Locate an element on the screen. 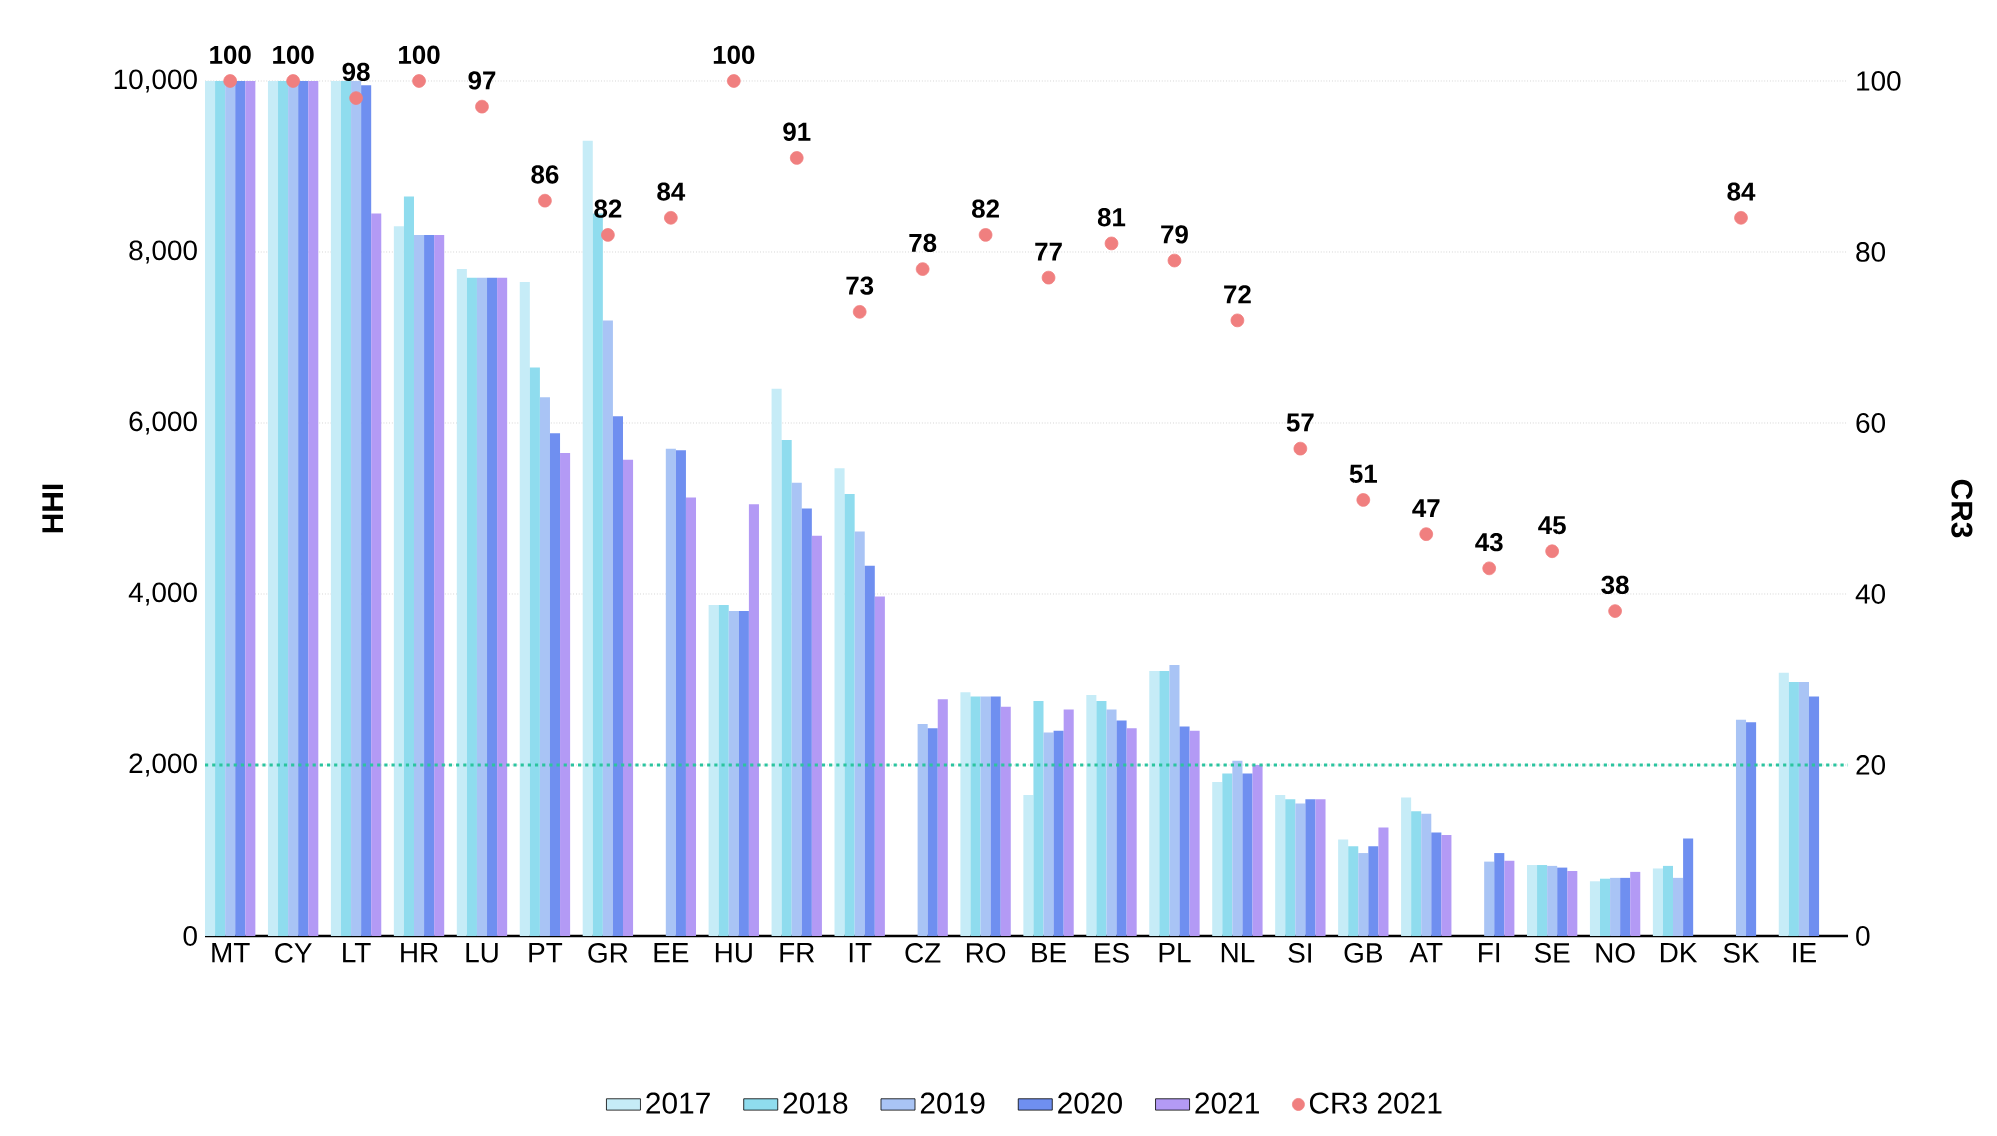 The image size is (1997, 1136). legend-label: CR3 2021 is located at coordinates (1375, 1103).